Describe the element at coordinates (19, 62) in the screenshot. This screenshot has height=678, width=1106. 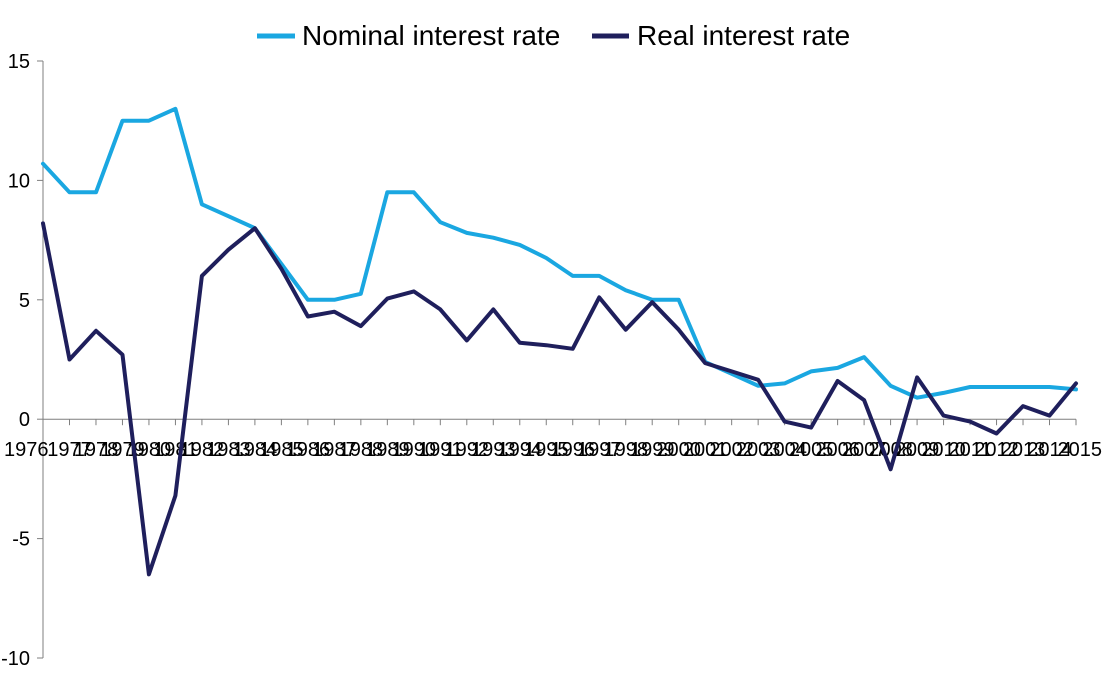
I see `y-tick-label: 15` at that location.